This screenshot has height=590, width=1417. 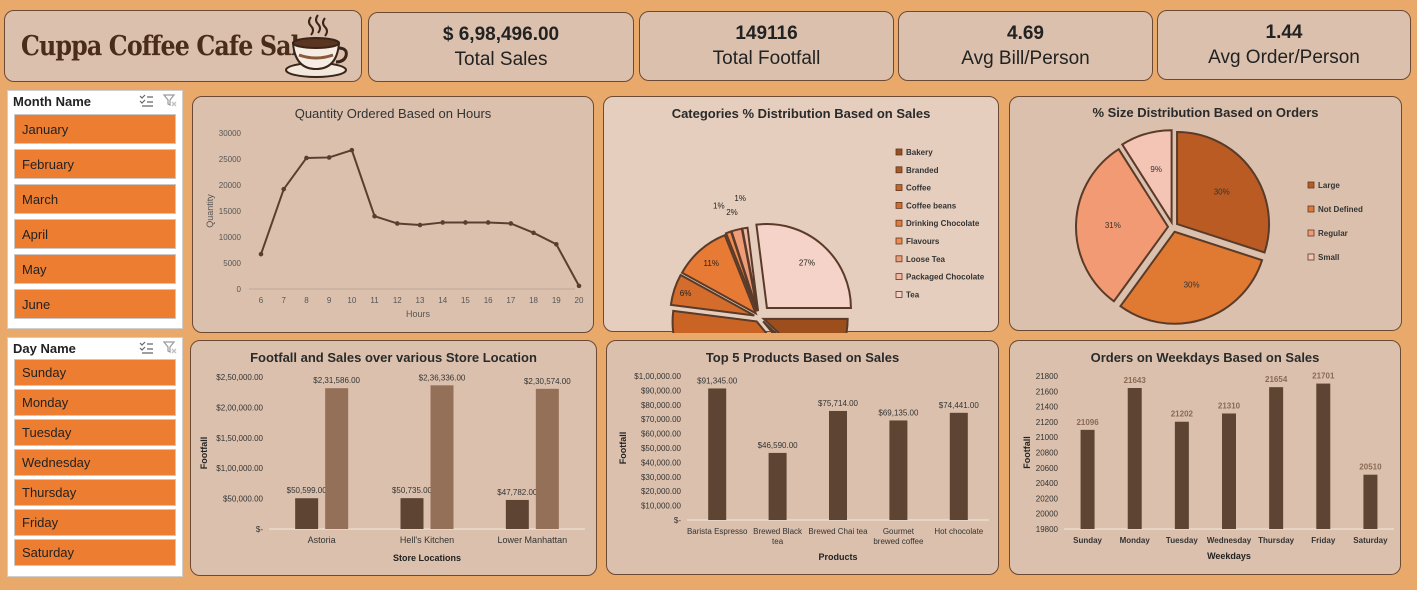 What do you see at coordinates (918, 188) in the screenshot?
I see `legend-label: Coffee` at bounding box center [918, 188].